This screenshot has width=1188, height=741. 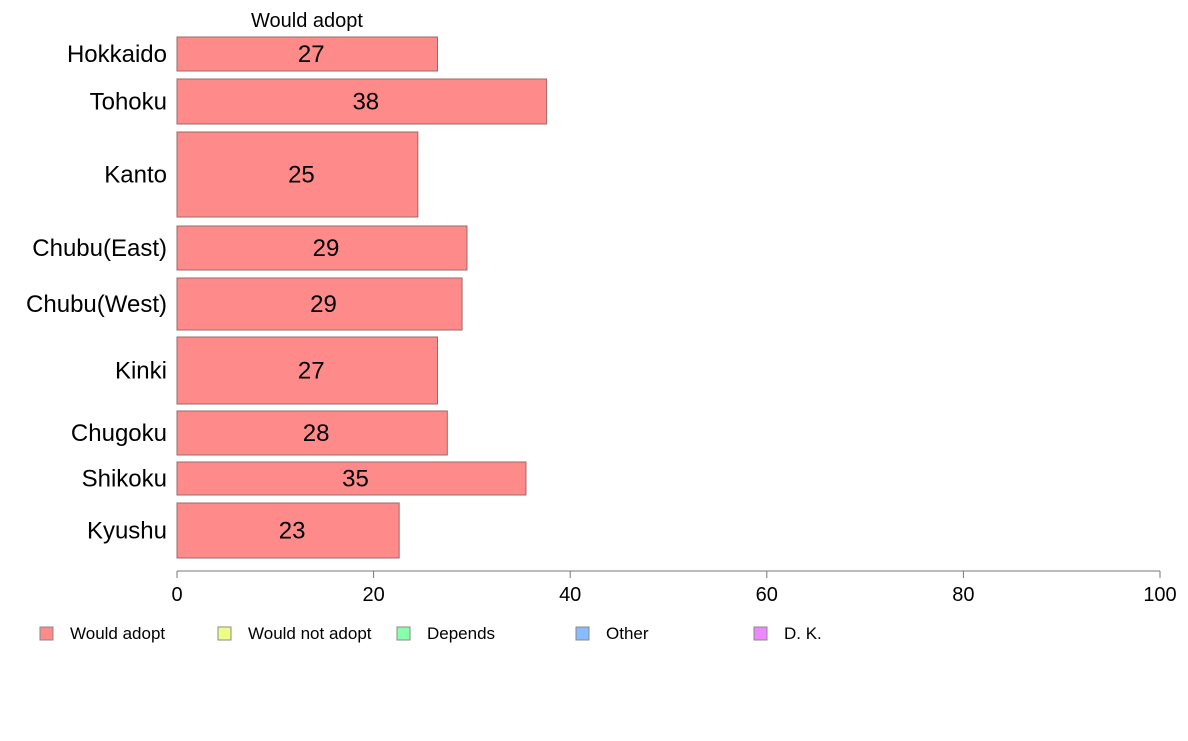 I want to click on bar-kyushu-would-adopt, so click(x=288, y=530).